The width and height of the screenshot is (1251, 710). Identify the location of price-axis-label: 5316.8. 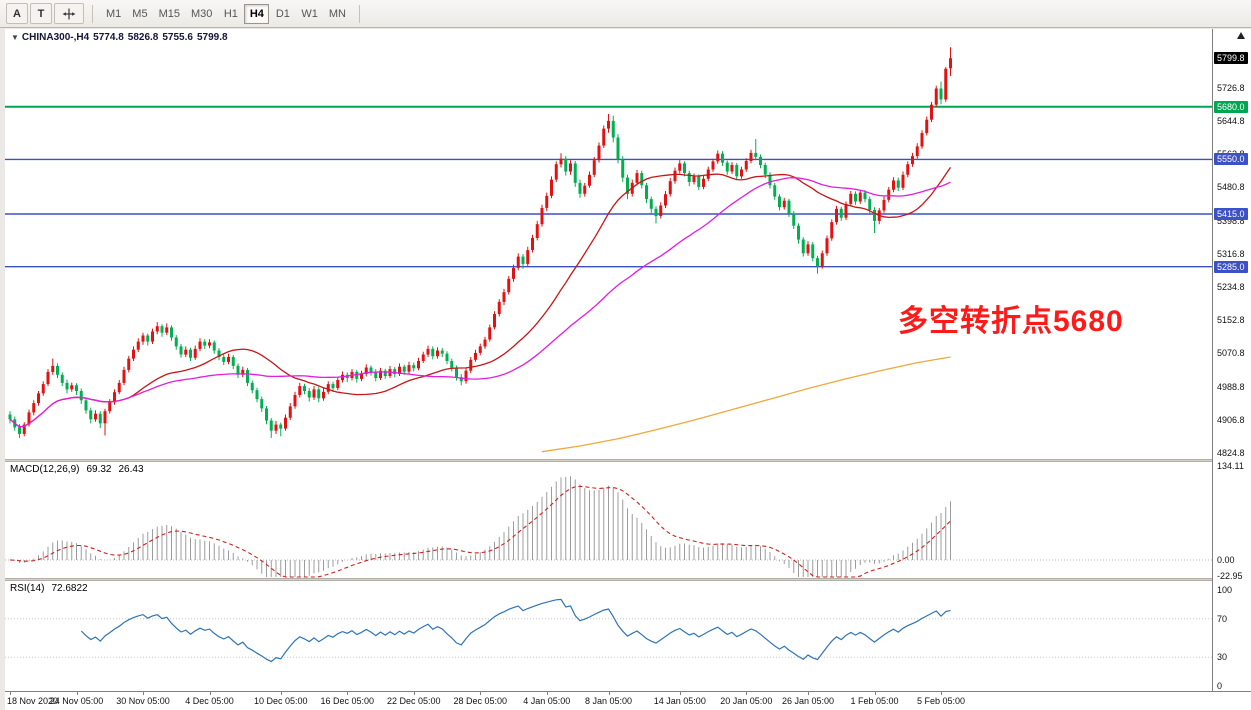
(1231, 253).